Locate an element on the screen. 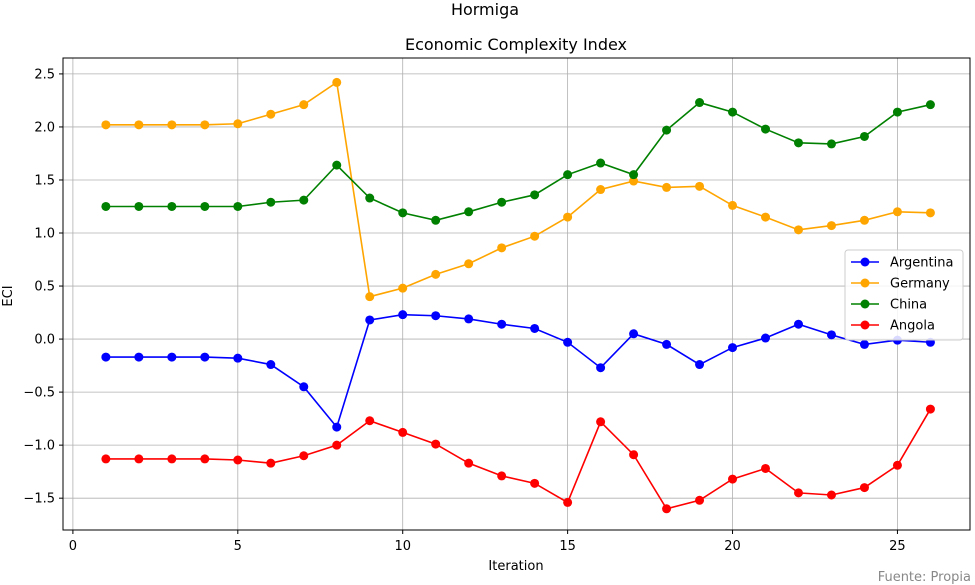 Image resolution: width=975 pixels, height=585 pixels. x-axis-ticks: 0 5 10 15 20 25 is located at coordinates (487, 542).